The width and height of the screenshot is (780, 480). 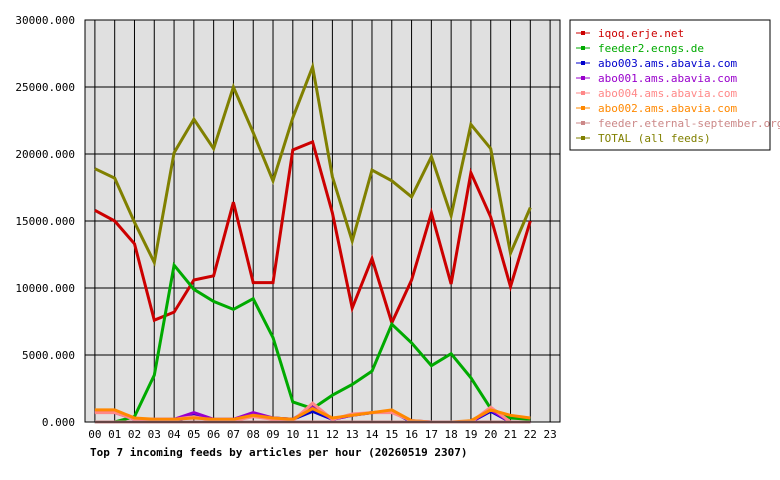 I want to click on y-tick-label: 15000.000, so click(x=45, y=221).